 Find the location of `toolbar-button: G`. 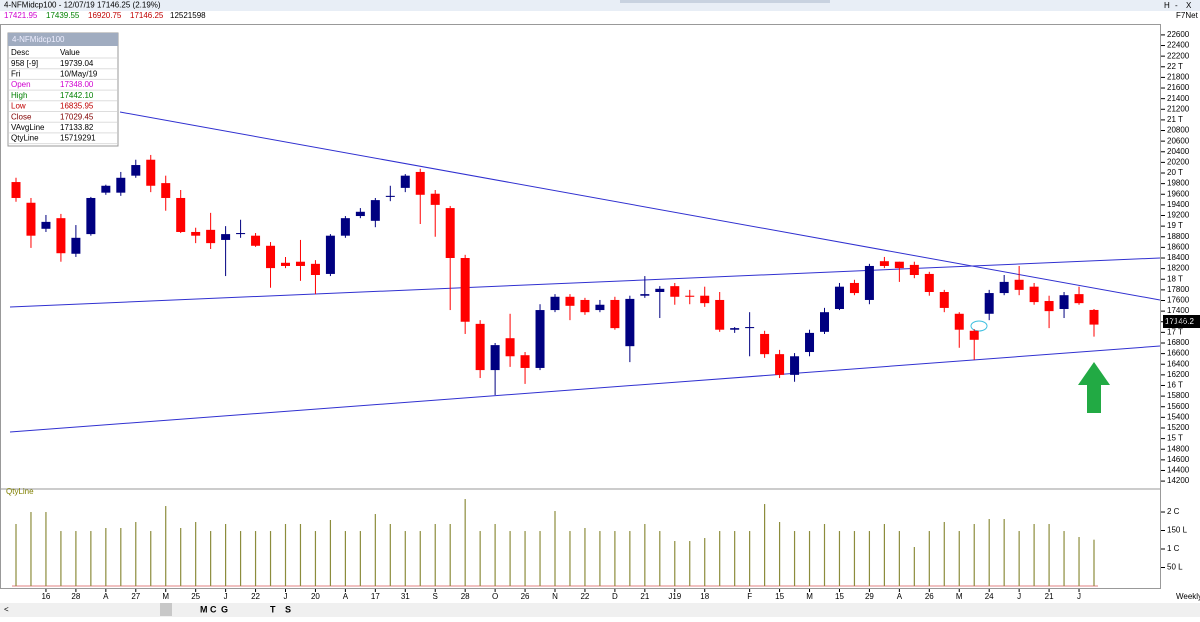

toolbar-button: G is located at coordinates (224, 609).